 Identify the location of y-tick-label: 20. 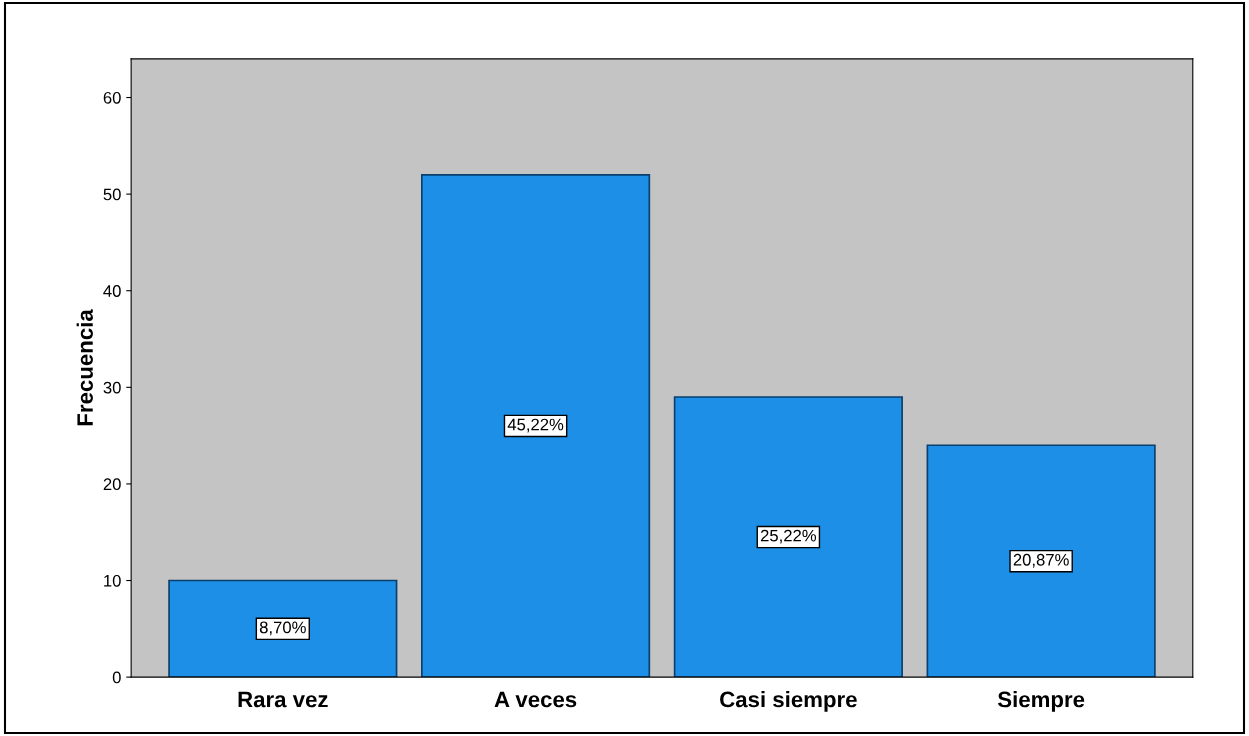
(112, 484).